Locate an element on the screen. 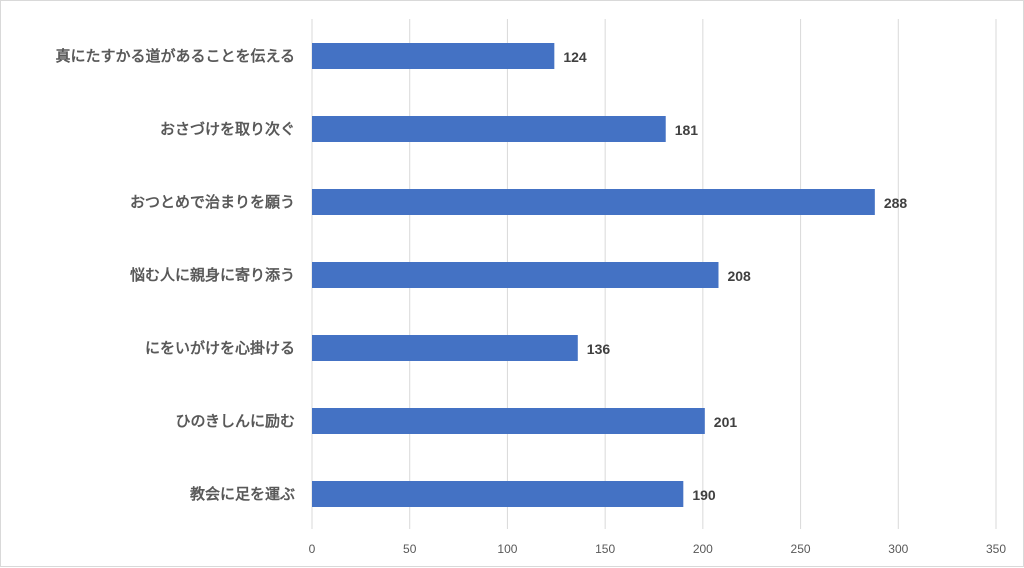 This screenshot has width=1024, height=568. x-tick-label-50: 50 is located at coordinates (410, 549).